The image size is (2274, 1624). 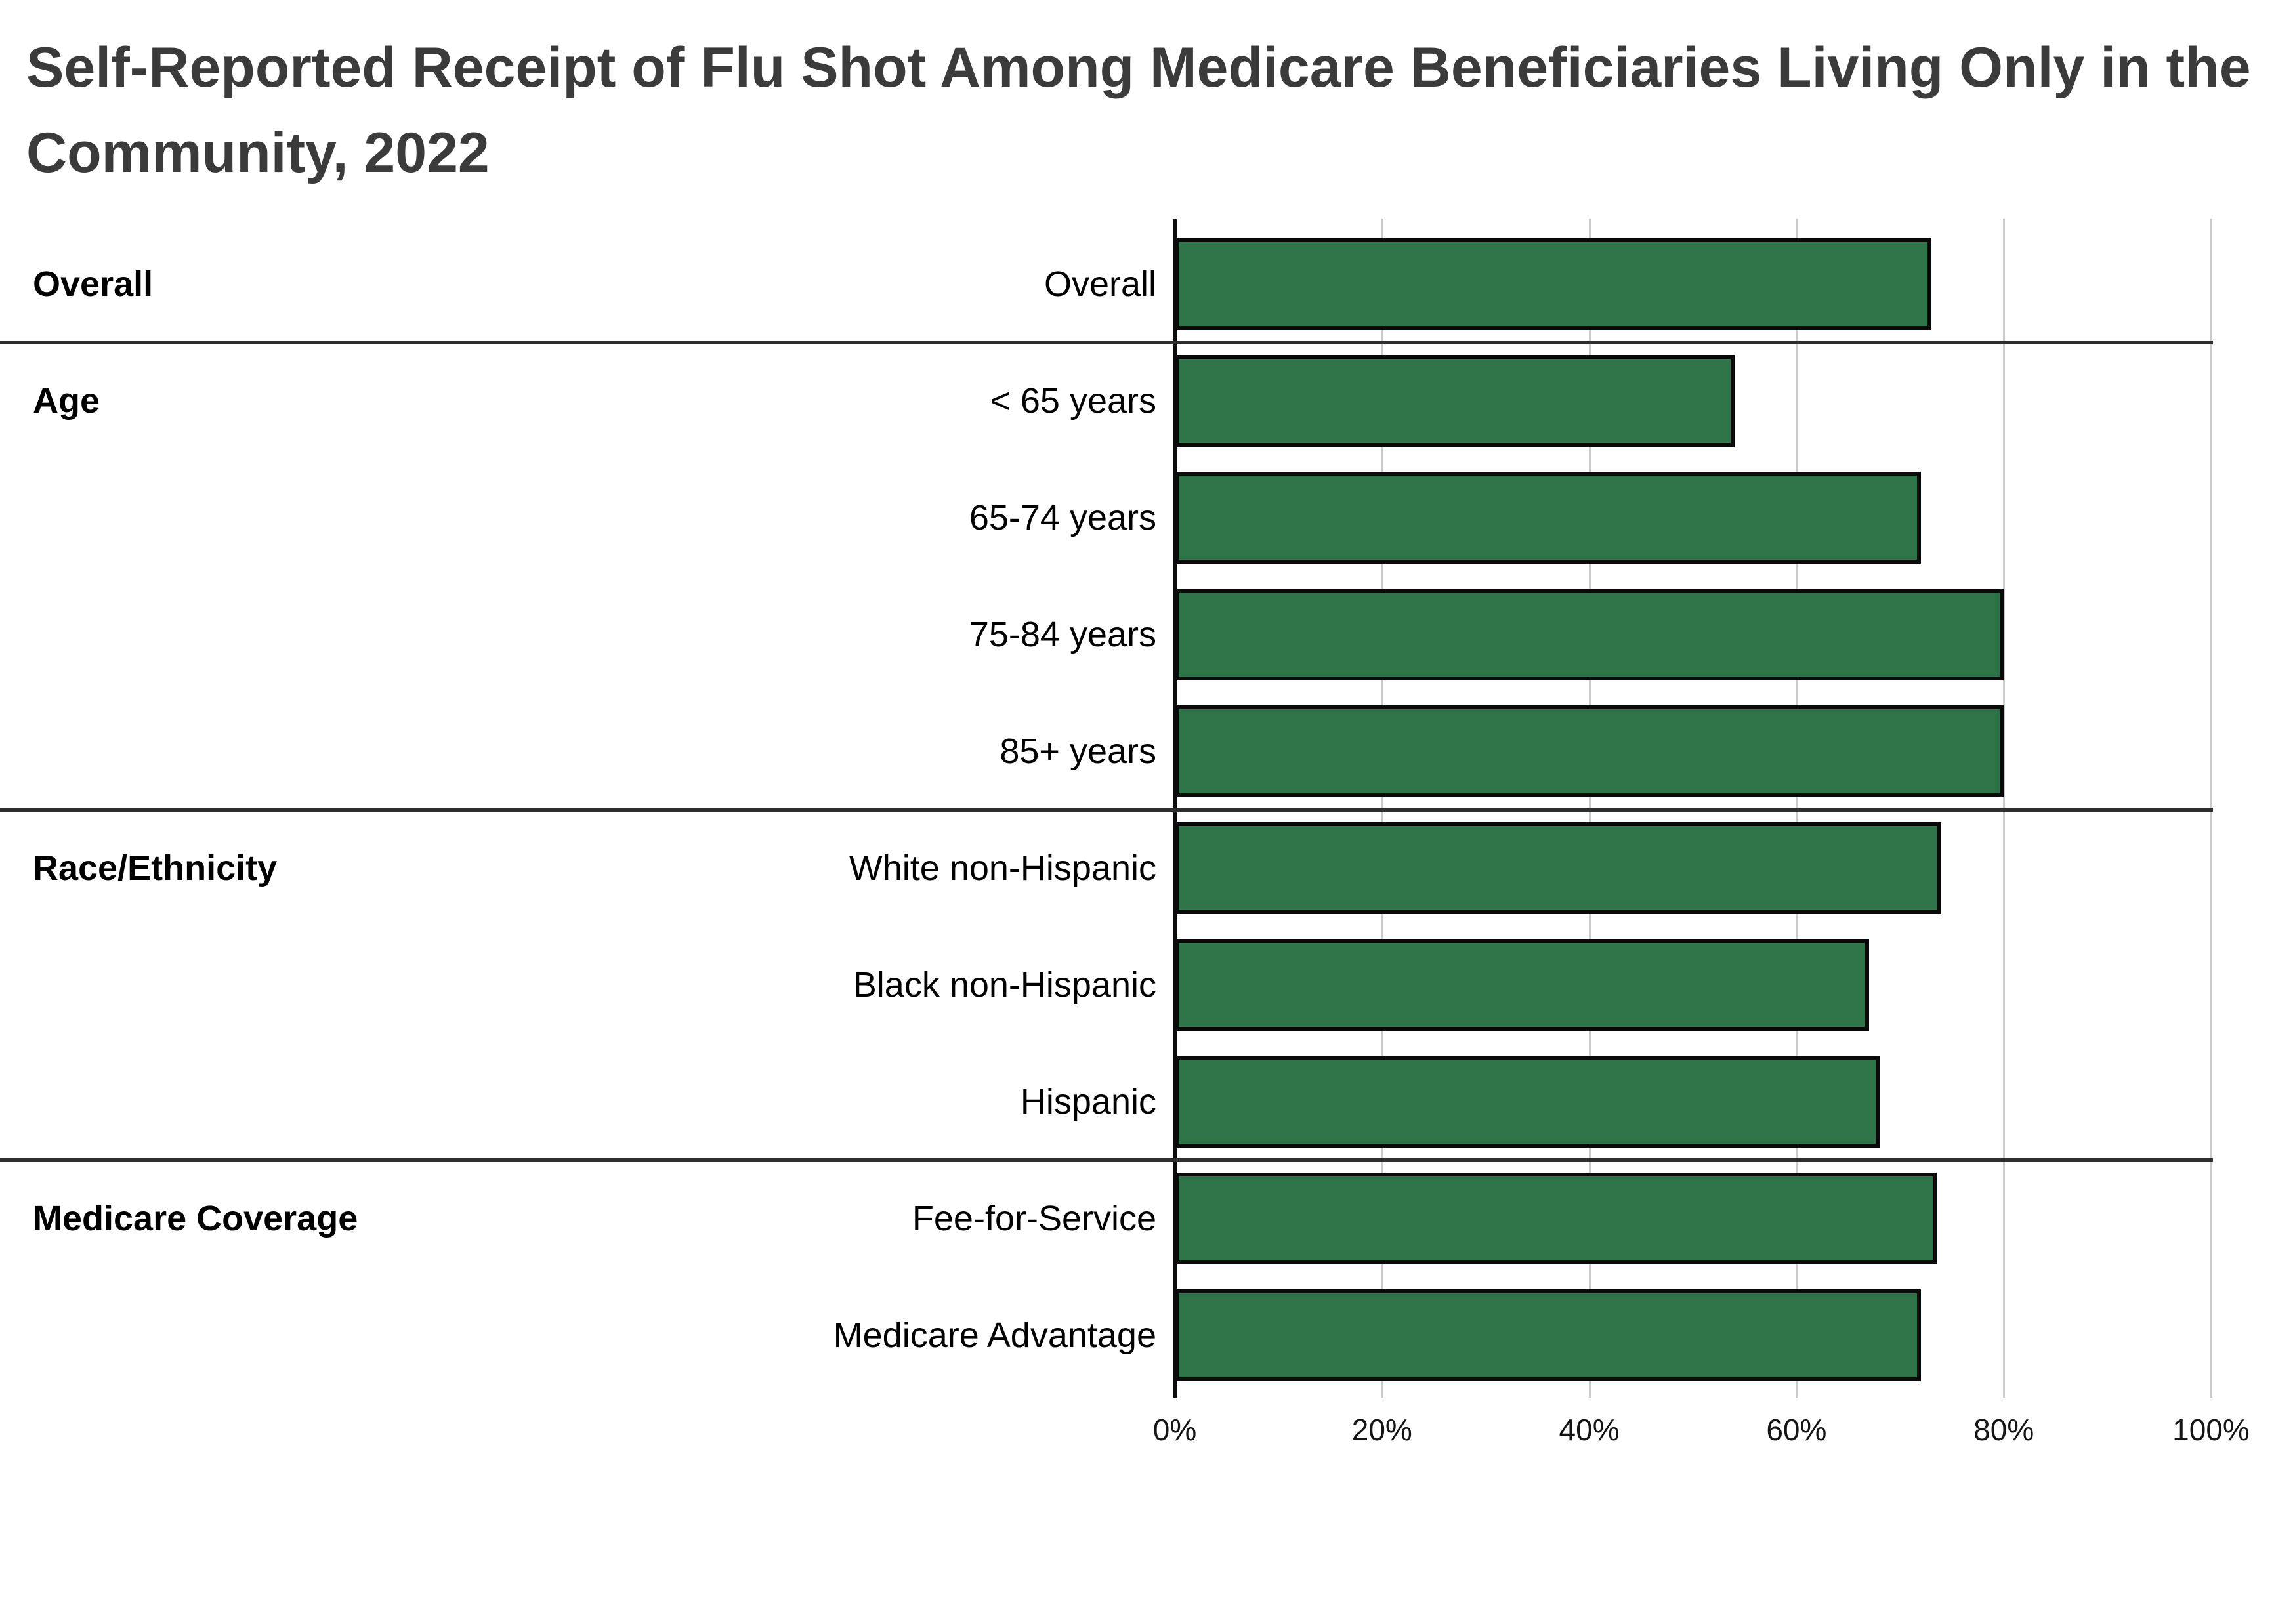 I want to click on x-tick-label-60: 60%, so click(x=1796, y=1430).